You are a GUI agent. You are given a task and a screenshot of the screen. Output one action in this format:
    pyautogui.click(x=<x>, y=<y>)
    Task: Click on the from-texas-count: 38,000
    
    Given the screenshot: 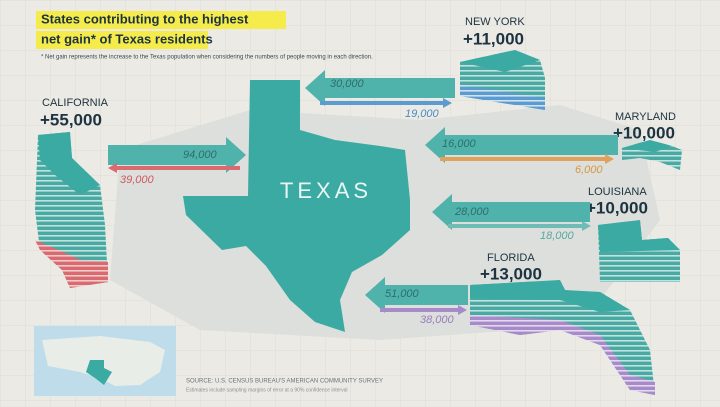 What is the action you would take?
    pyautogui.click(x=437, y=320)
    